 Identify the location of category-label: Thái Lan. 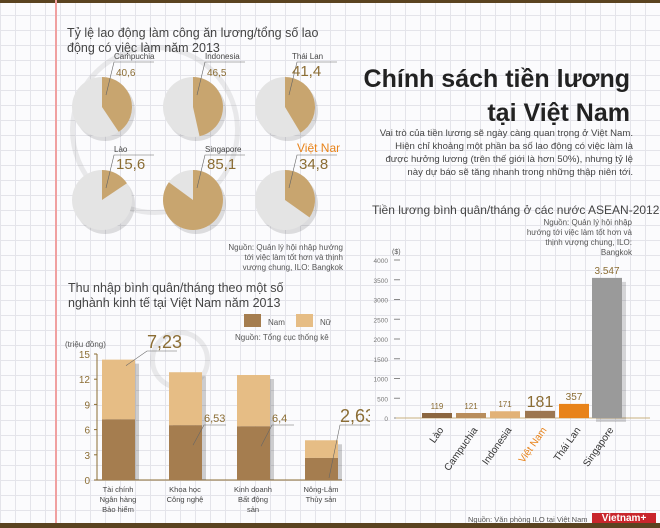
(567, 444).